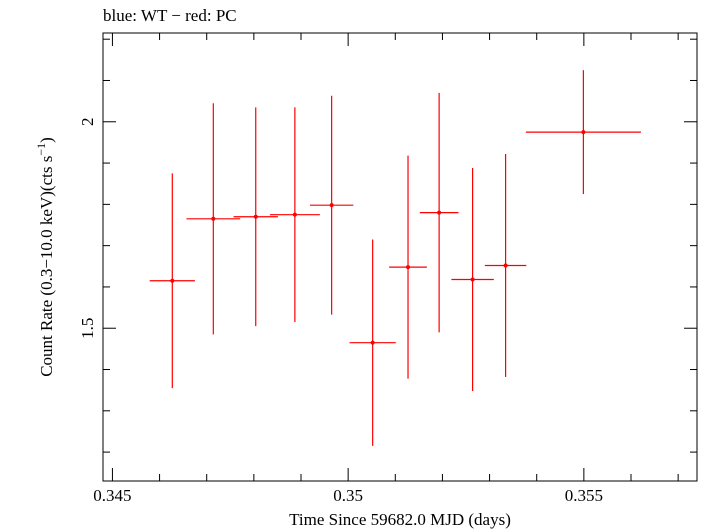 This screenshot has height=532, width=709. I want to click on x-axis-label: Time Since 59682.0 MJD (days), so click(400, 519).